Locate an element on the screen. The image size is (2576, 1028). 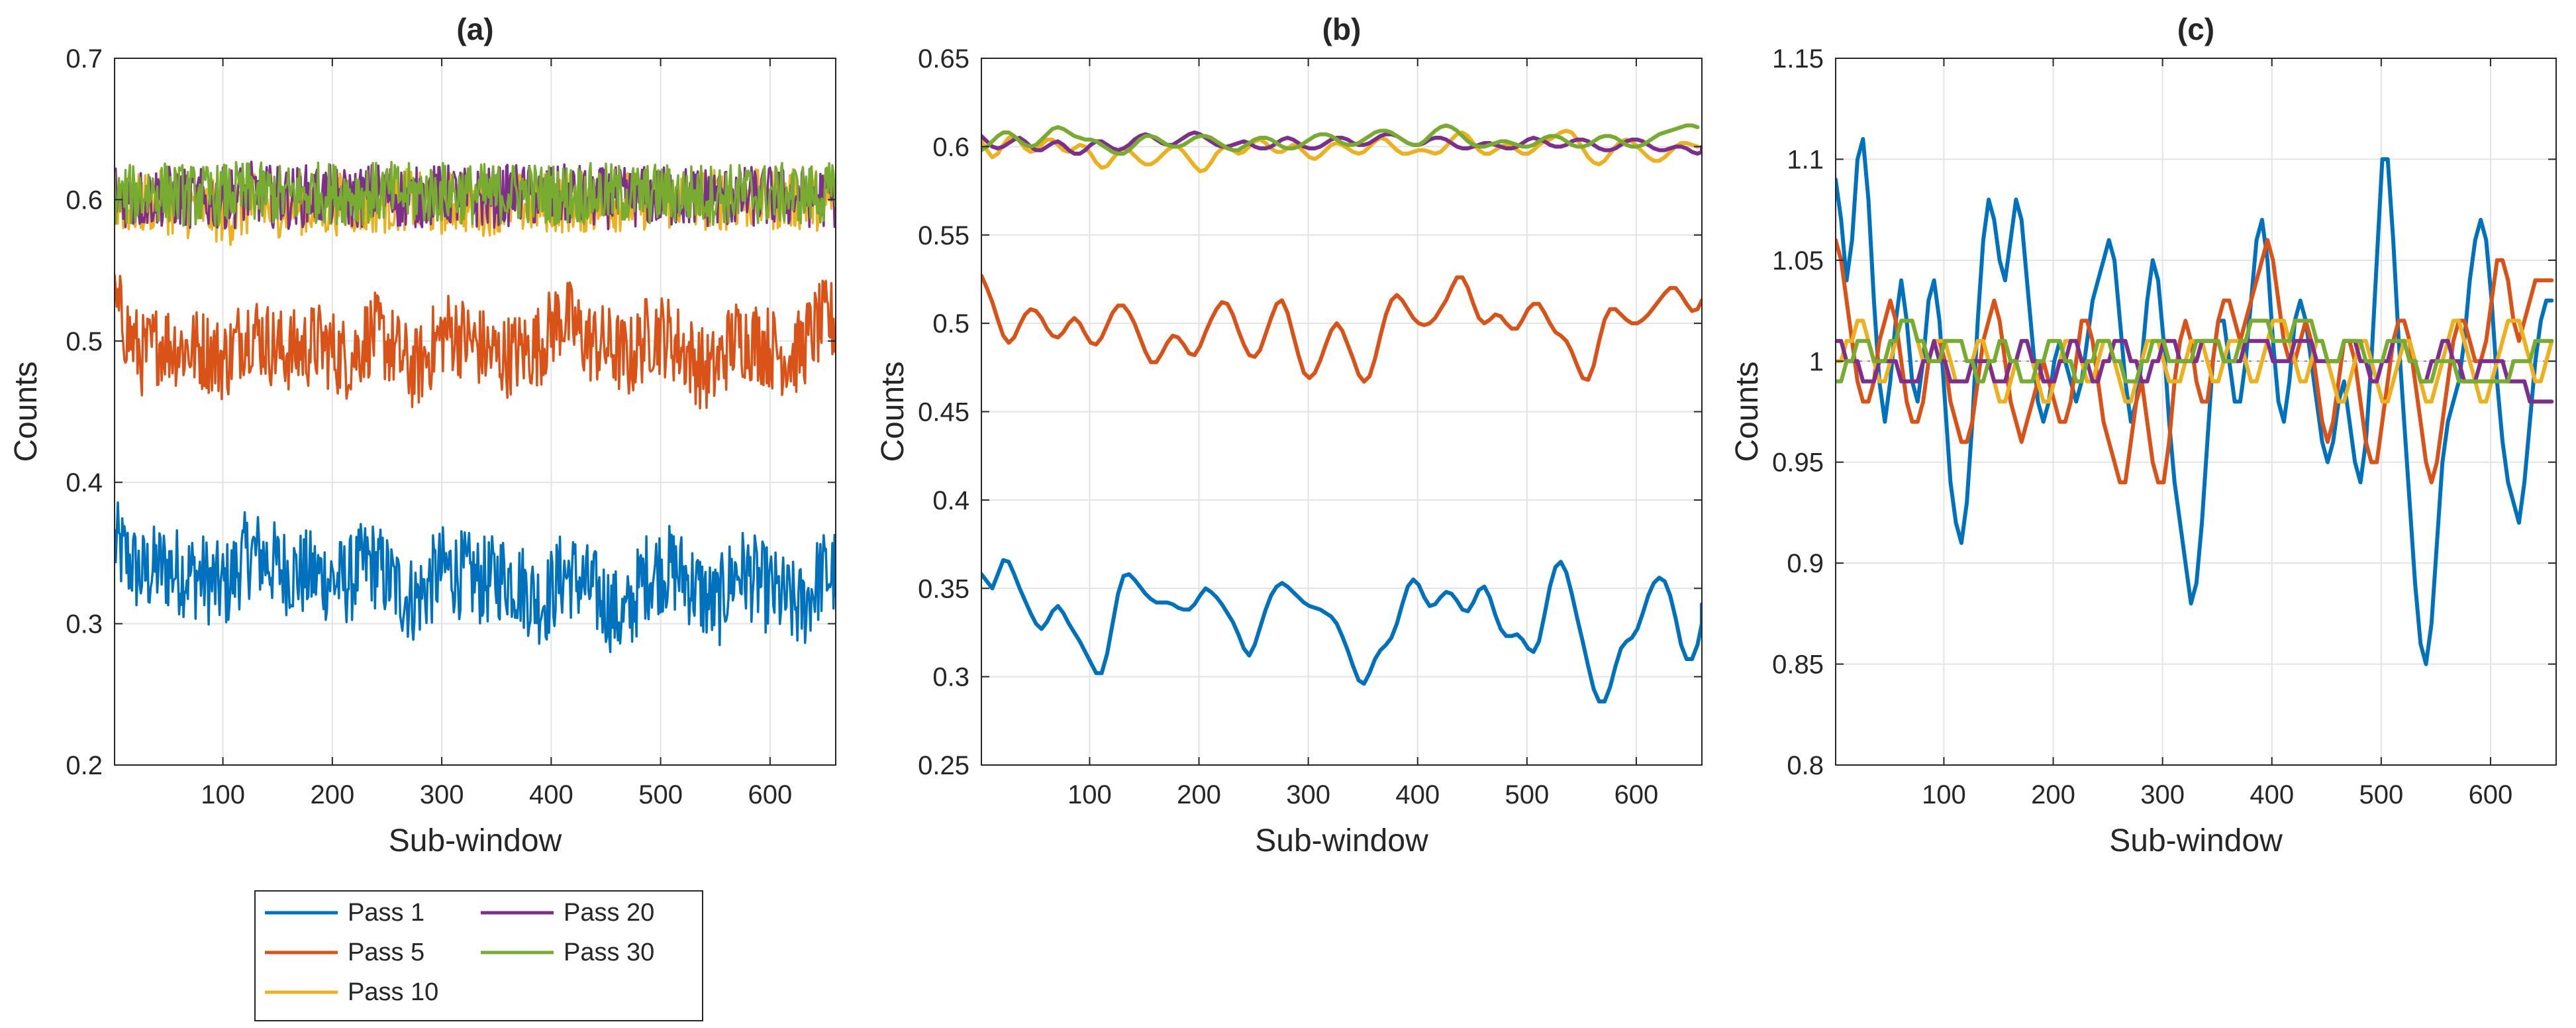
legend-label: Pass 20 is located at coordinates (609, 913).